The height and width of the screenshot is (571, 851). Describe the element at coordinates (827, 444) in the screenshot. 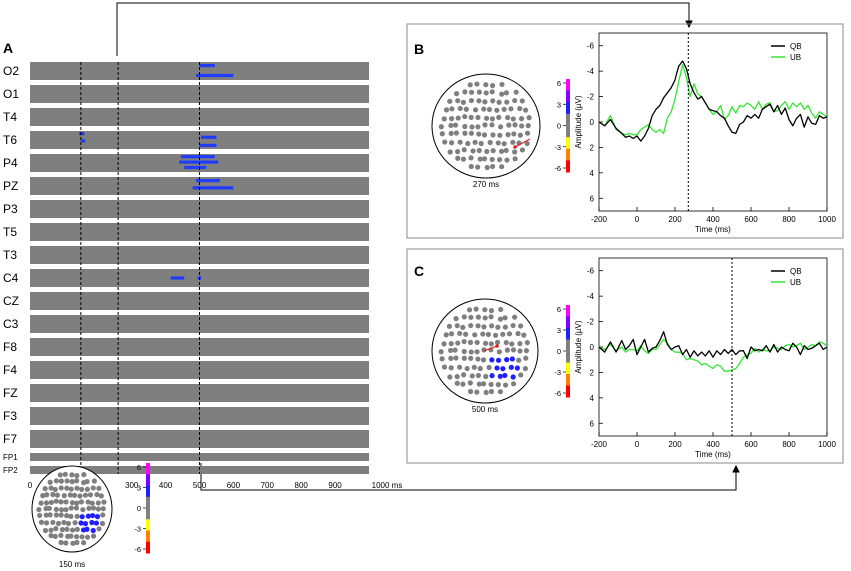

I see `x-tick-label: 1000` at that location.